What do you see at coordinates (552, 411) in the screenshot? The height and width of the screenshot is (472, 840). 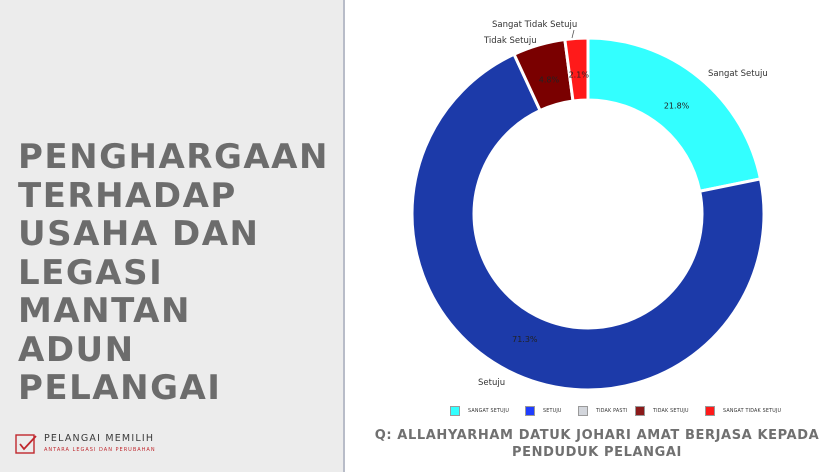 I see `legend-label: SETUJU` at bounding box center [552, 411].